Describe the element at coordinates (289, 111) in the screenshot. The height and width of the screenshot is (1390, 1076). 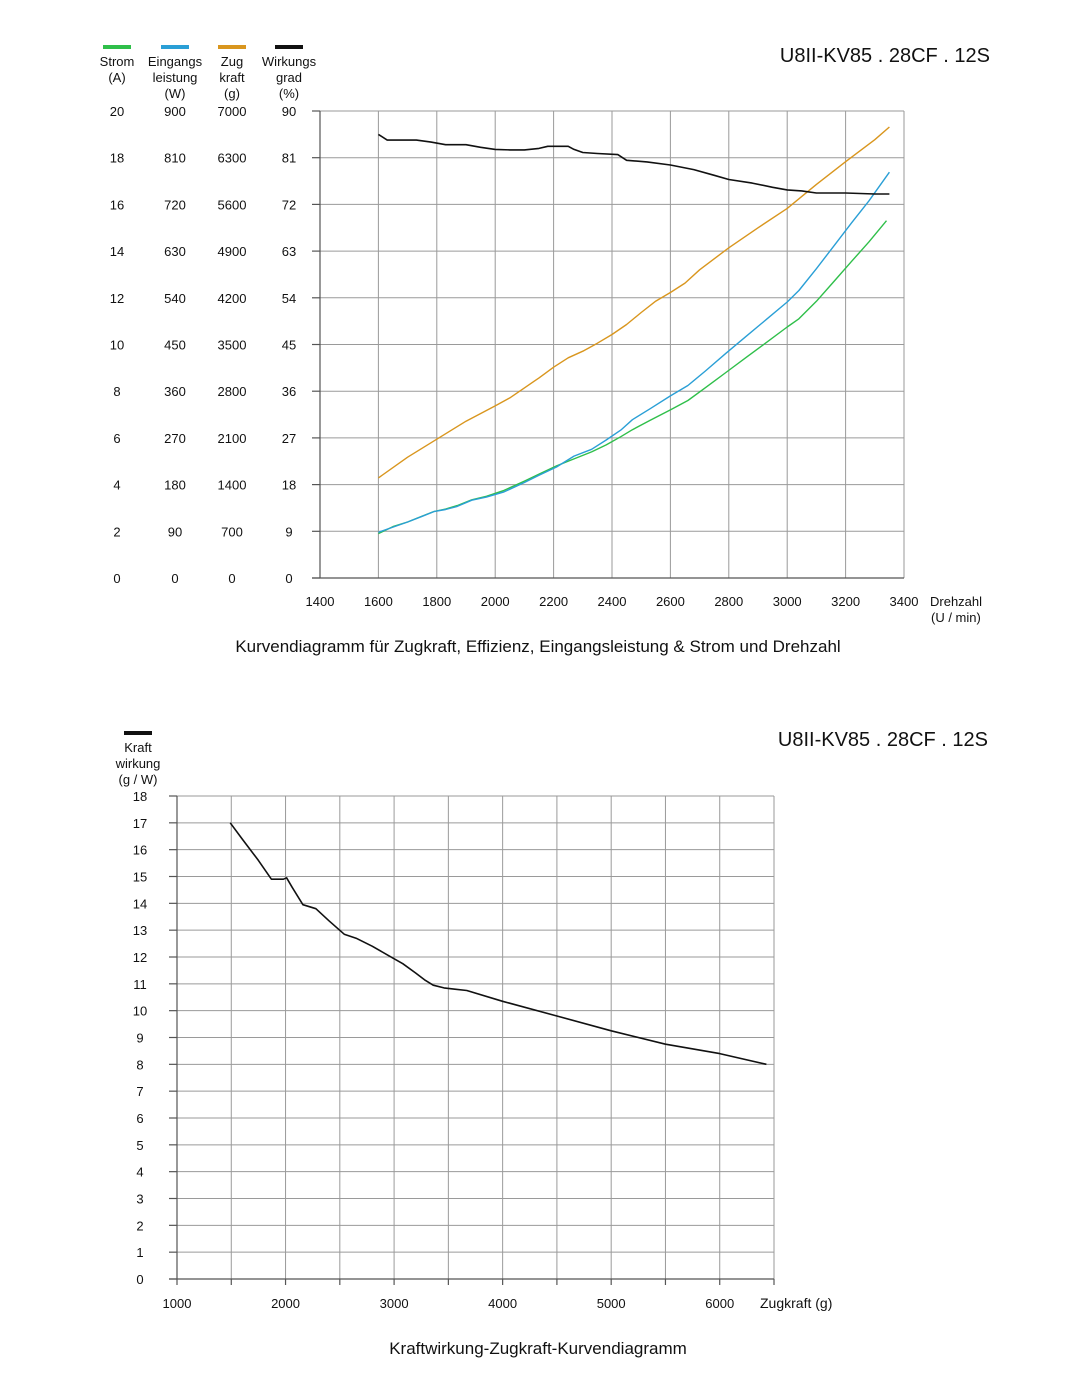
I see `chart1-y-tick-label-wirkungsgrad: 90` at that location.